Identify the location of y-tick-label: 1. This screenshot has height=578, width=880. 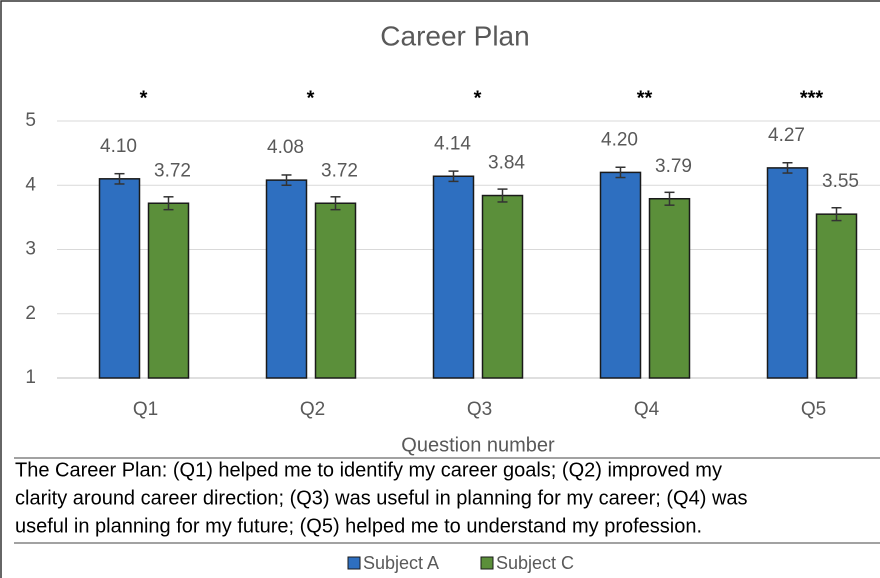
(30, 377).